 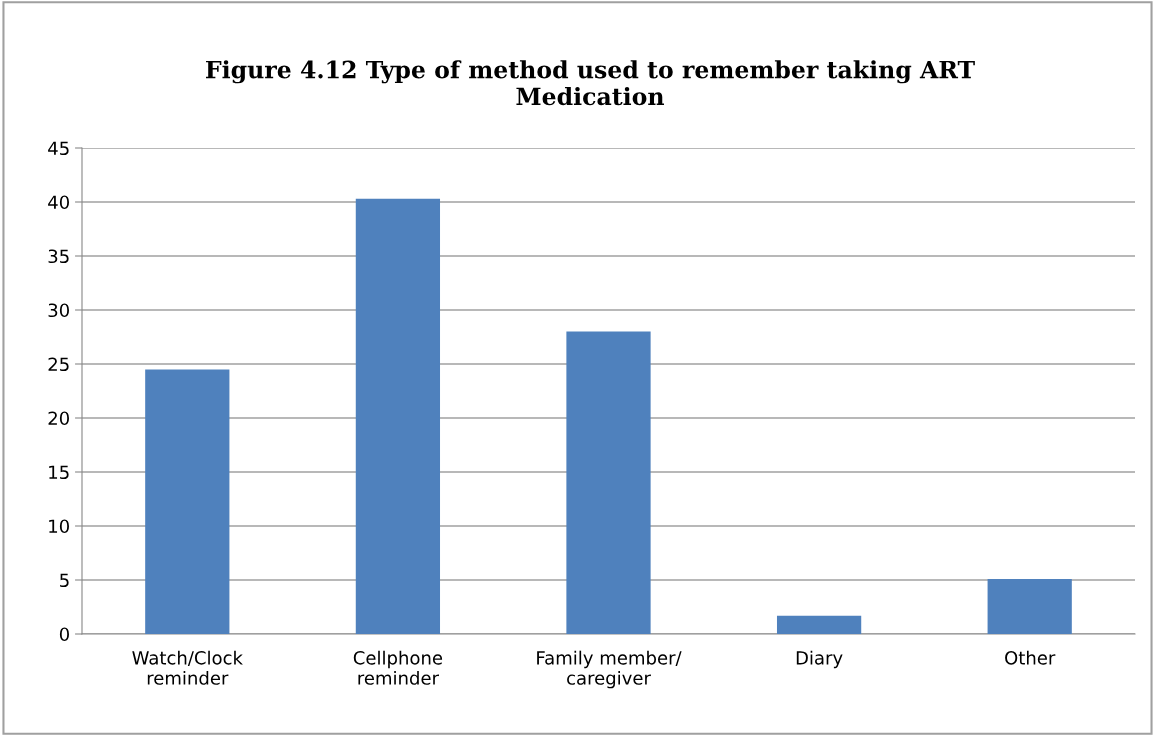 I want to click on y-tick-label: 20, so click(x=58, y=418).